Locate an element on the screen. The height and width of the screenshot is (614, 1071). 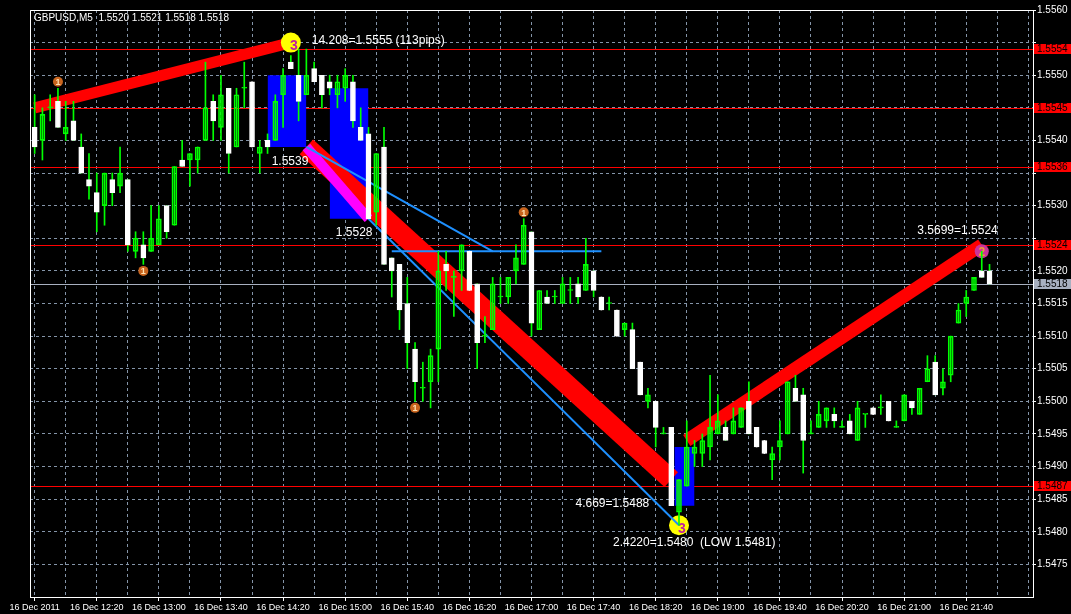
y-tick-label: 1.5505 is located at coordinates (1053, 368).